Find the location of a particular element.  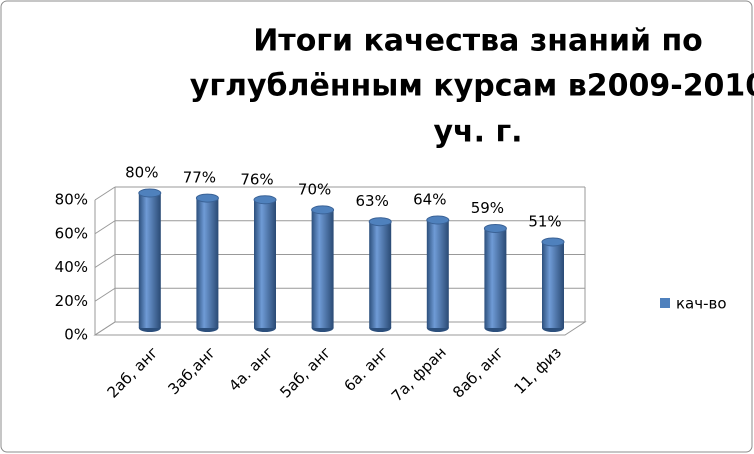

chart-title-line: Итоги качества знаний по is located at coordinates (478, 41).